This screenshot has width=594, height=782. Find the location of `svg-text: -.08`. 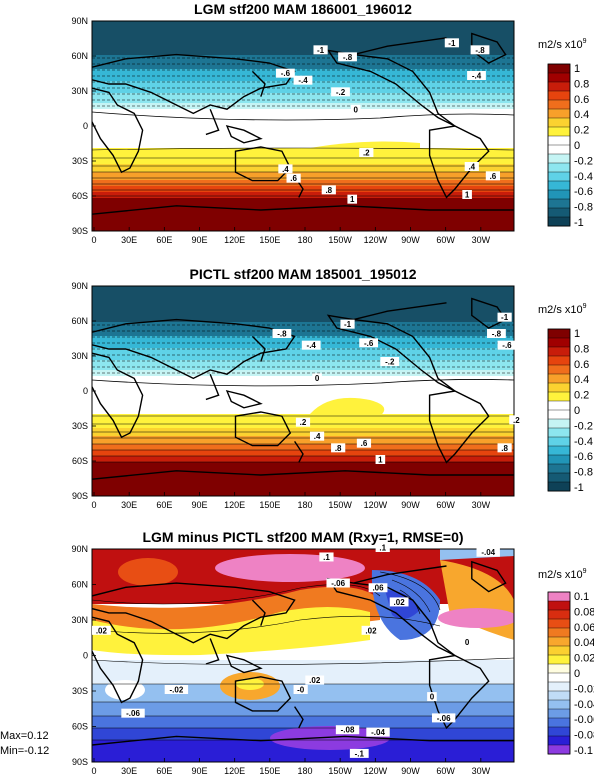

svg-text: -.08 is located at coordinates (348, 730).